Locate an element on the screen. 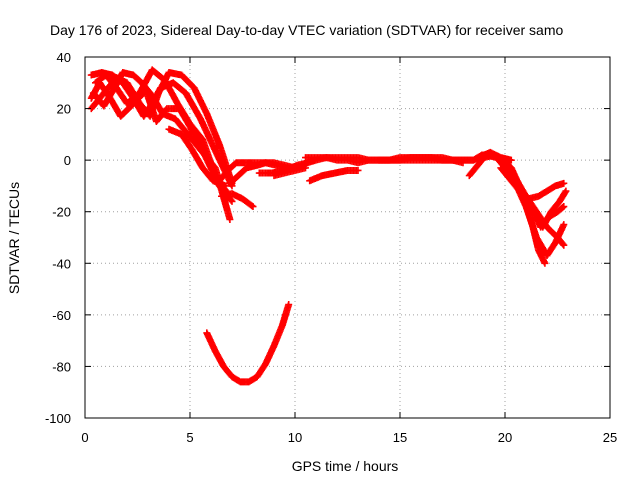 The width and height of the screenshot is (640, 480). y-tick-label: -20 is located at coordinates (61, 212).